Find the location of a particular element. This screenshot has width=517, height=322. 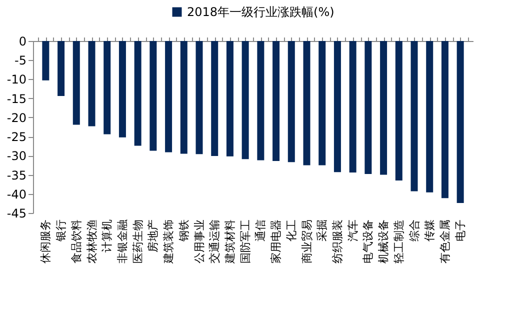

x-tick-label: 化工 is located at coordinates (291, 231).